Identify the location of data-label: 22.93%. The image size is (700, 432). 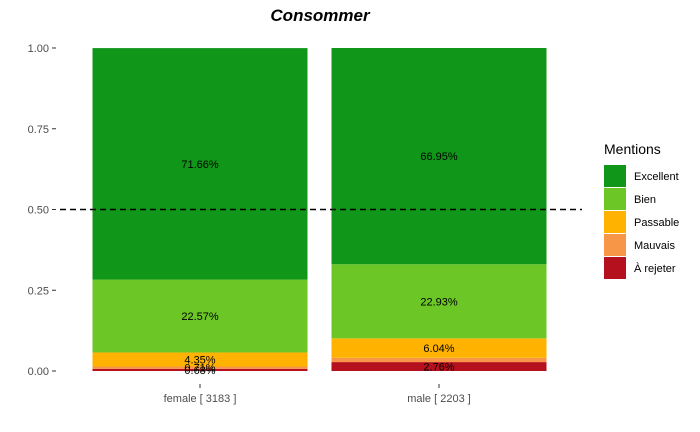
(439, 302).